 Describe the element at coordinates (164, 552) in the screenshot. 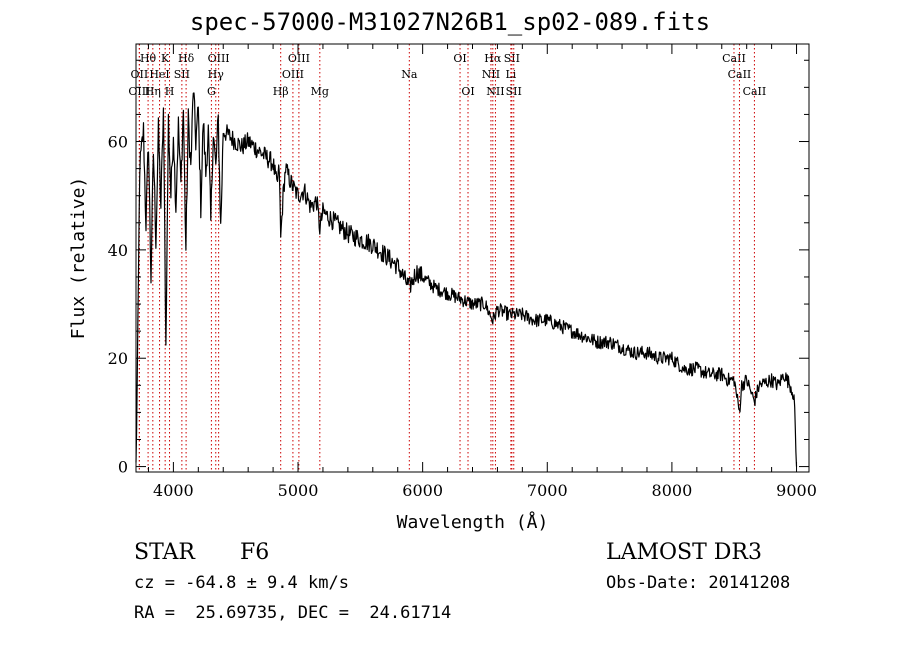

I see `object-class: STAR` at that location.